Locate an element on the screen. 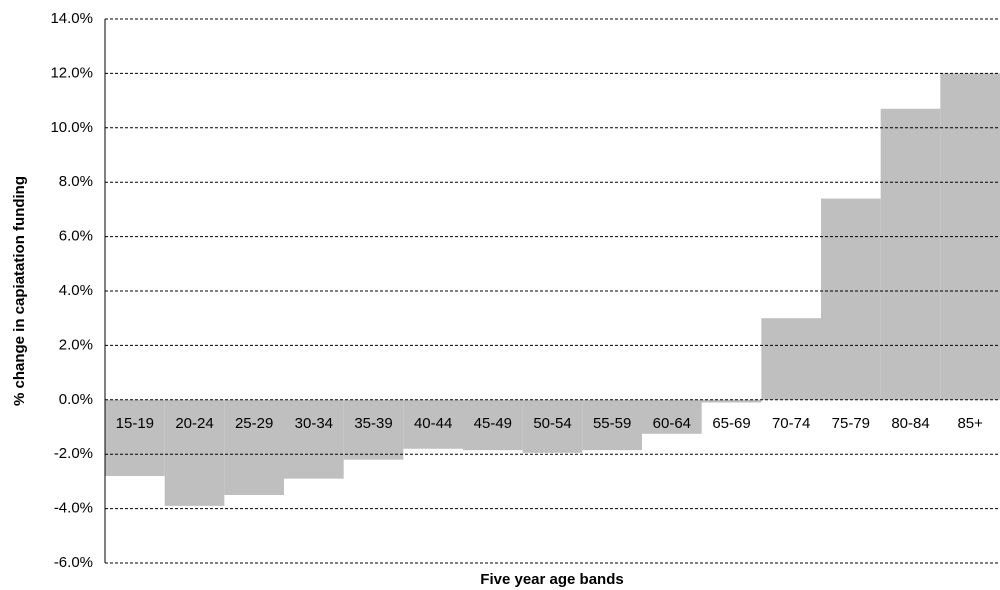  x-tick-label: 40-44 is located at coordinates (433, 423).